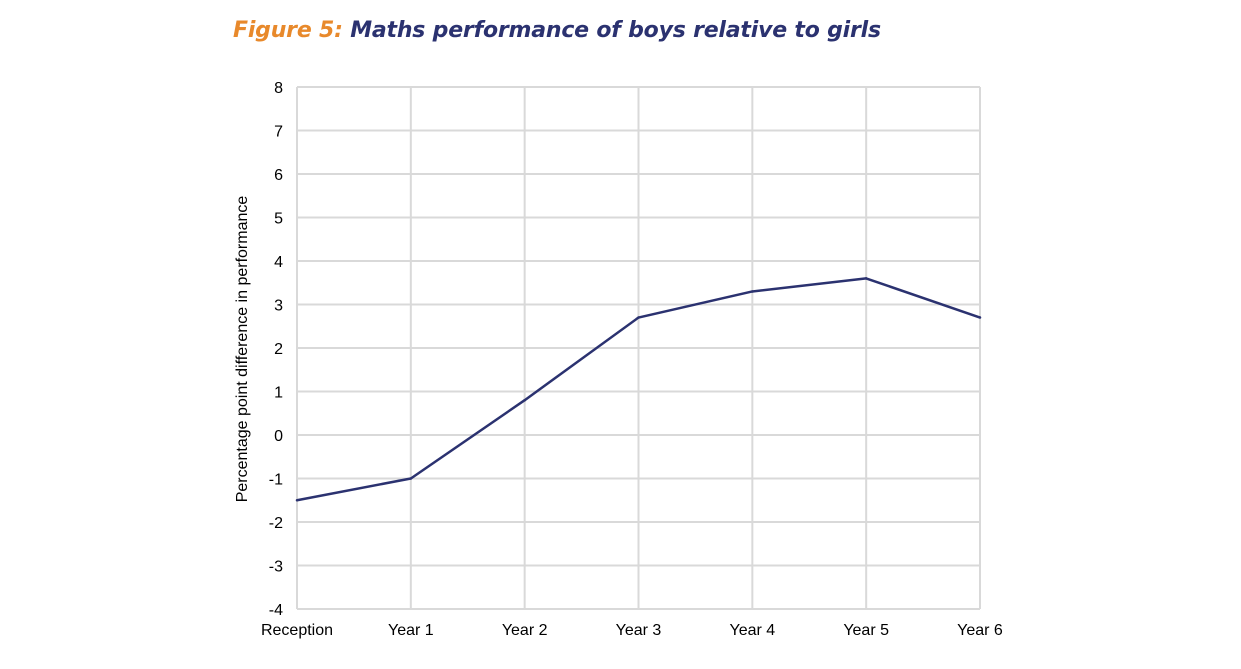  What do you see at coordinates (278, 436) in the screenshot?
I see `y-tick-label: 0` at bounding box center [278, 436].